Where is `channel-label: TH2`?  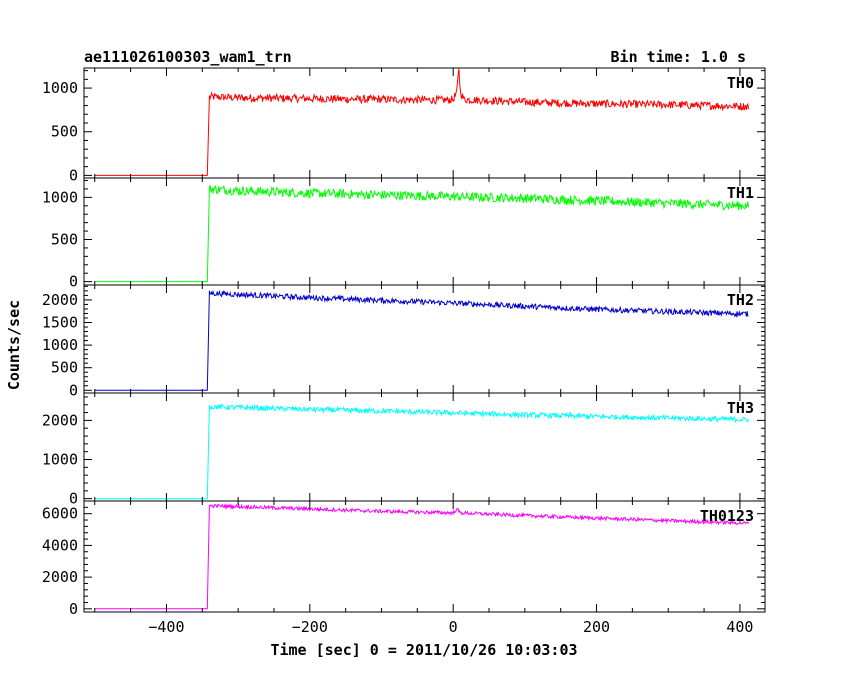 channel-label: TH2 is located at coordinates (740, 300).